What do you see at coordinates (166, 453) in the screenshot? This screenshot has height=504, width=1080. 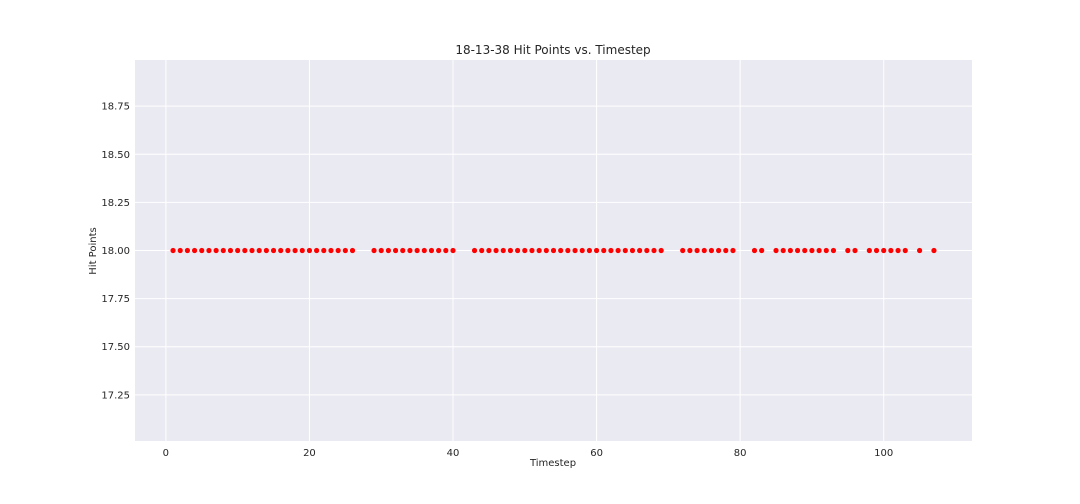 I see `x-tick-label: 0` at bounding box center [166, 453].